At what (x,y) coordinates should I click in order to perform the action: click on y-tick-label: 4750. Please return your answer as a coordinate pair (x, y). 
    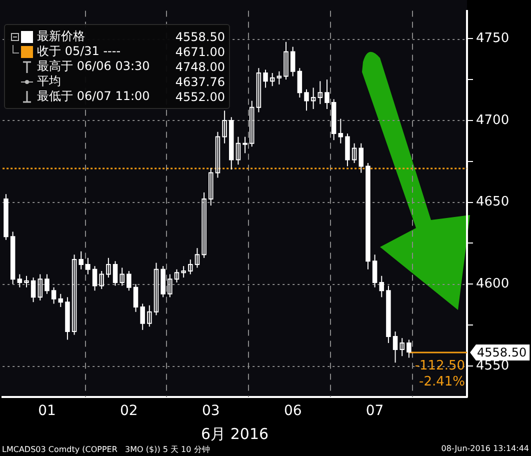
    Looking at the image, I should click on (493, 38).